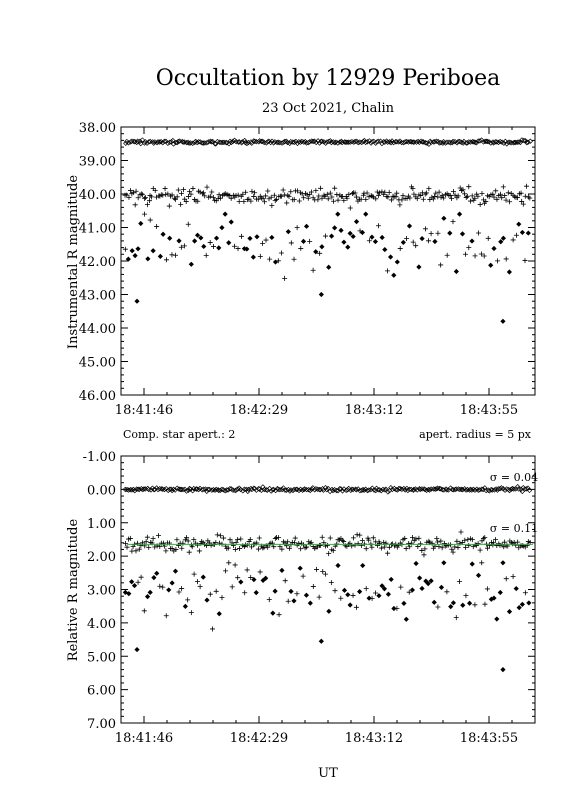 The height and width of the screenshot is (786, 564). What do you see at coordinates (97, 296) in the screenshot?
I see `y-tick-label: 43.00` at bounding box center [97, 296].